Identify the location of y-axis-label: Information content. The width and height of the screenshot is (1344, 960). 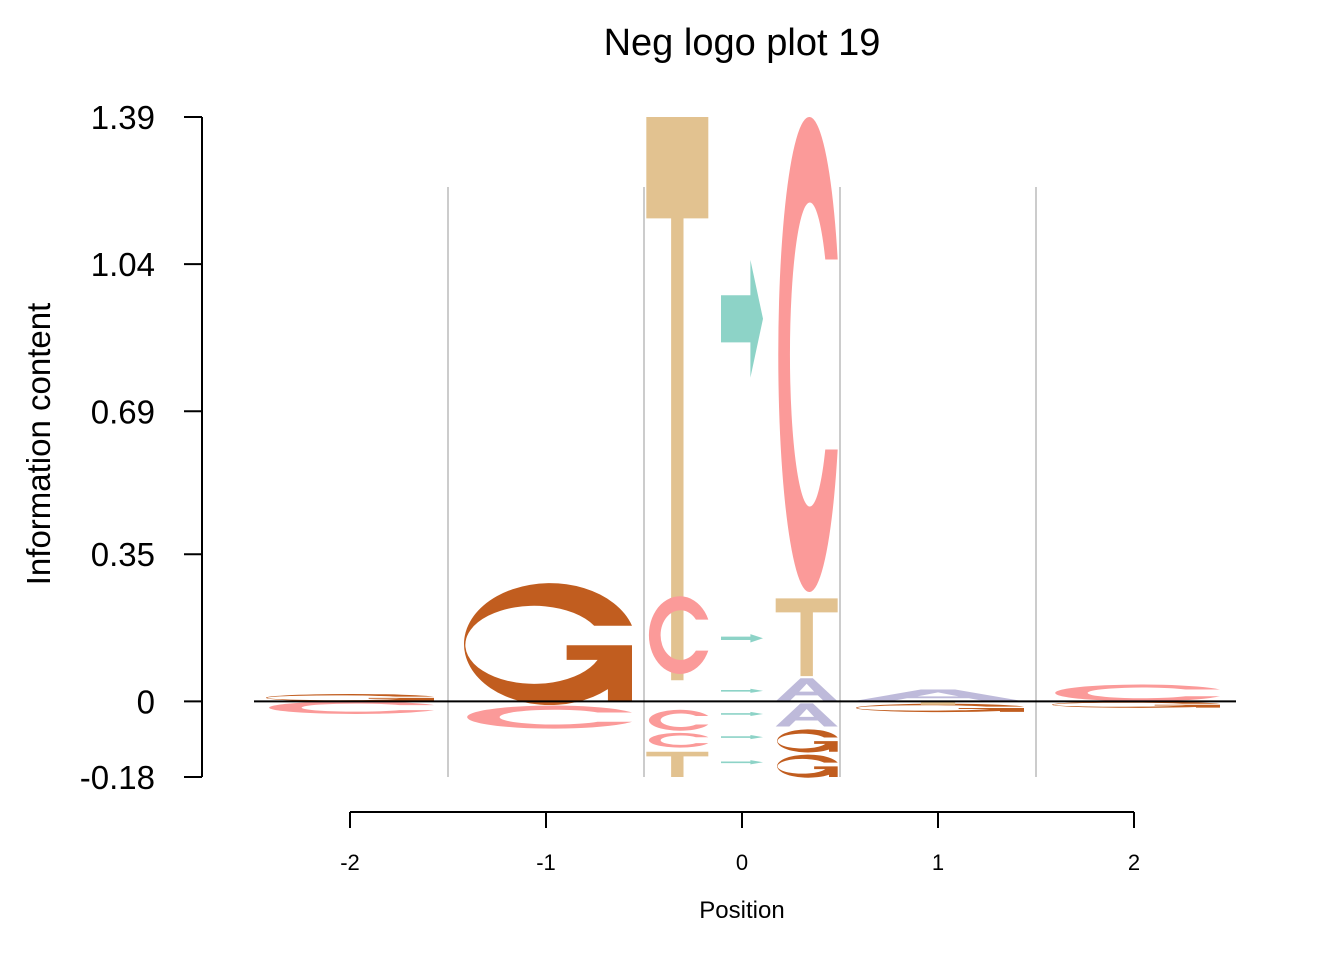
(38, 444).